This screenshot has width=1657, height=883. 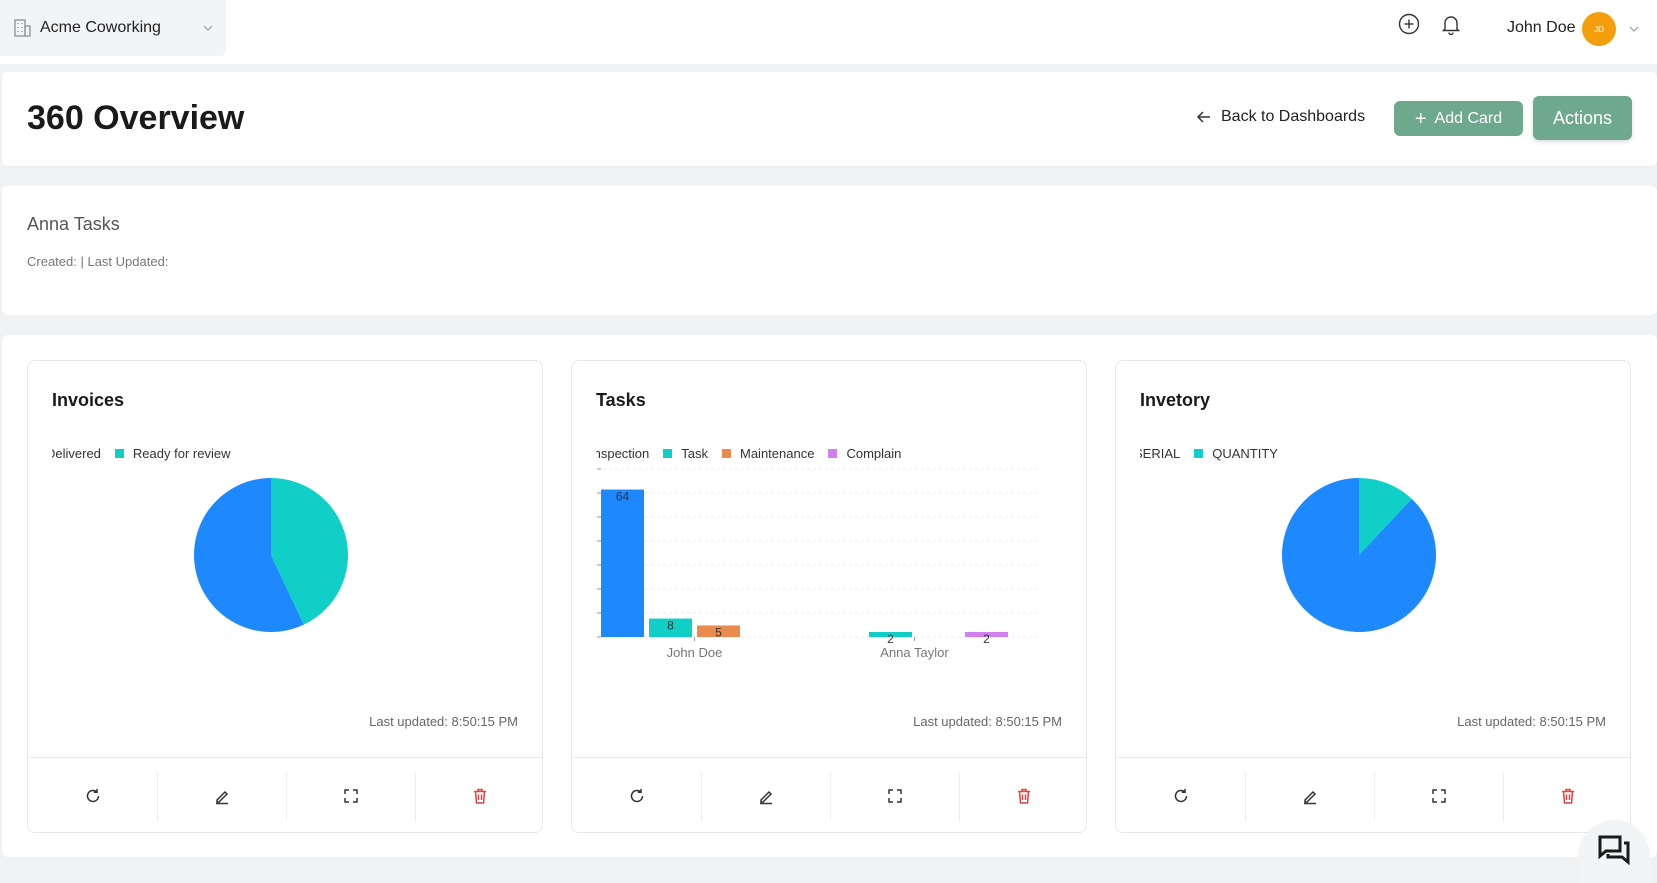 I want to click on legend-label: Delivered, so click(x=76, y=453).